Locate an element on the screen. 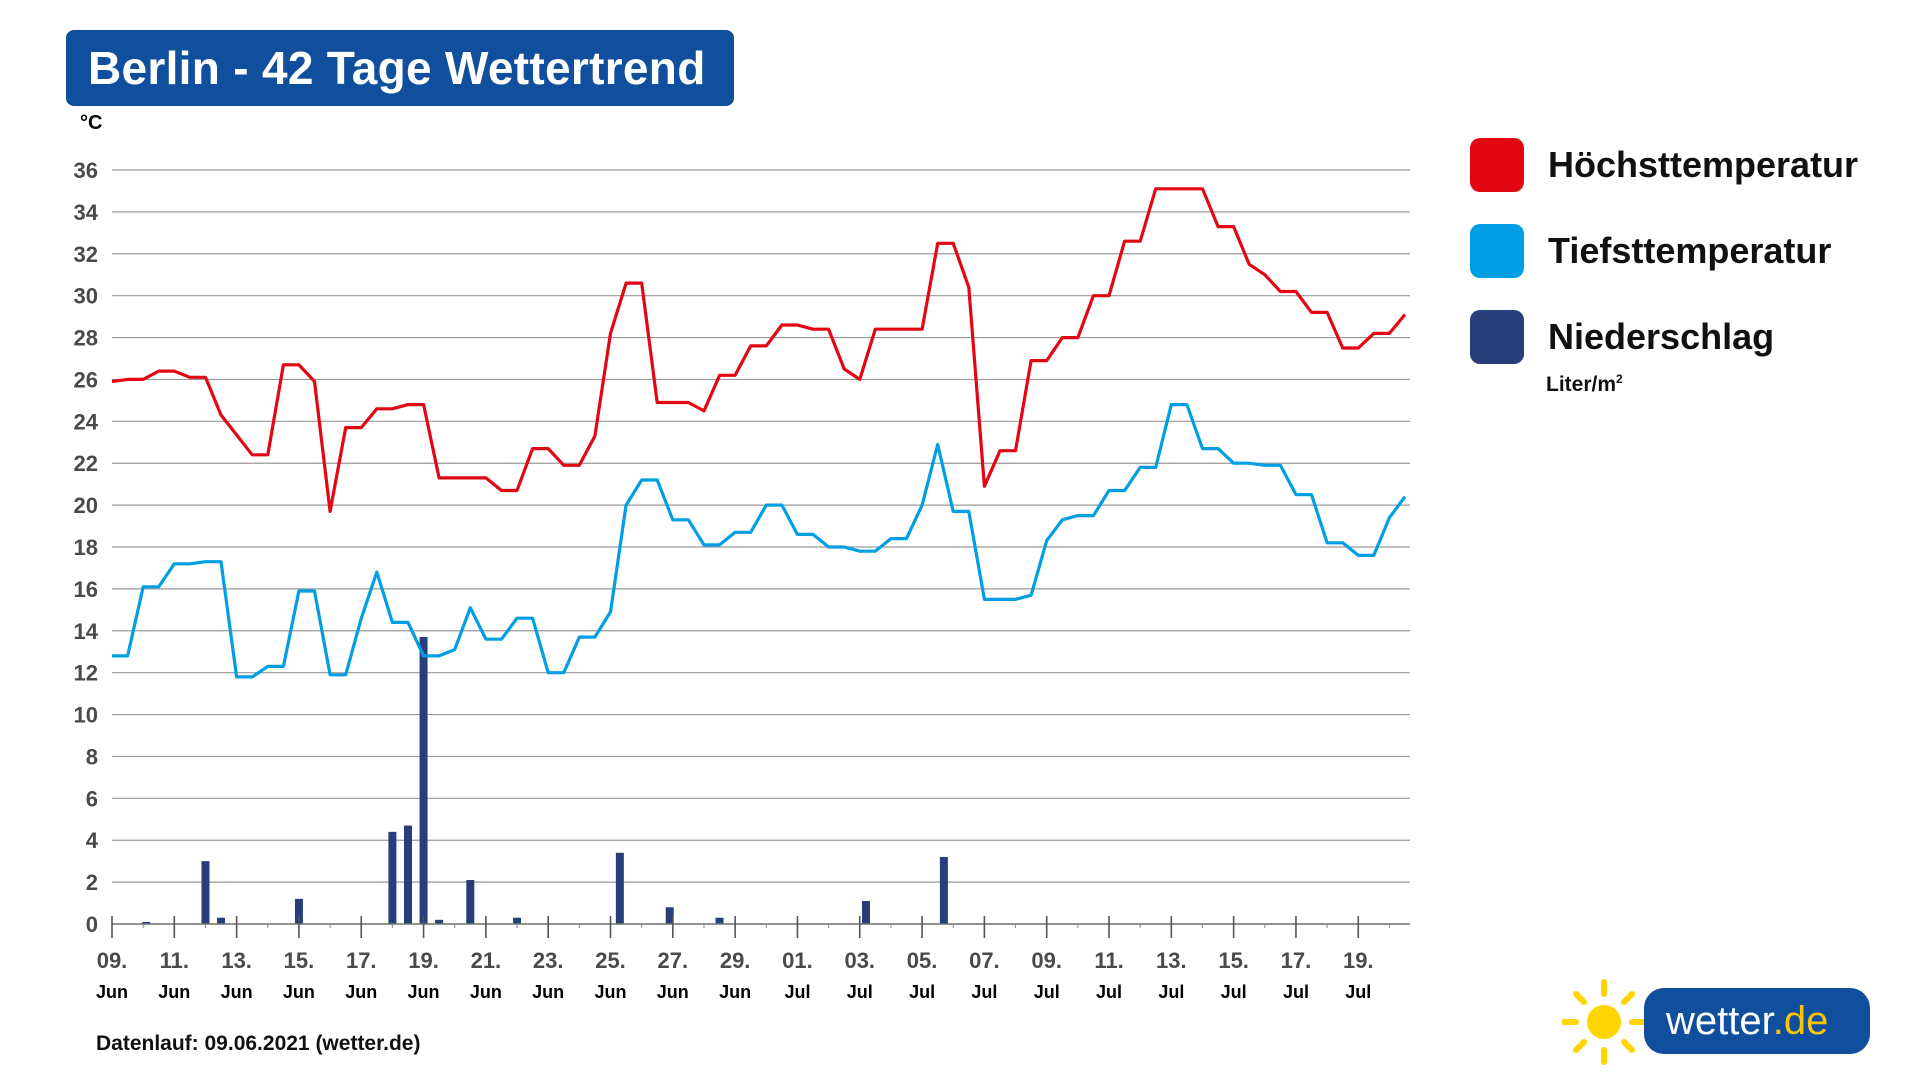 Image resolution: width=1923 pixels, height=1082 pixels. x-tick-date: 27. is located at coordinates (673, 960).